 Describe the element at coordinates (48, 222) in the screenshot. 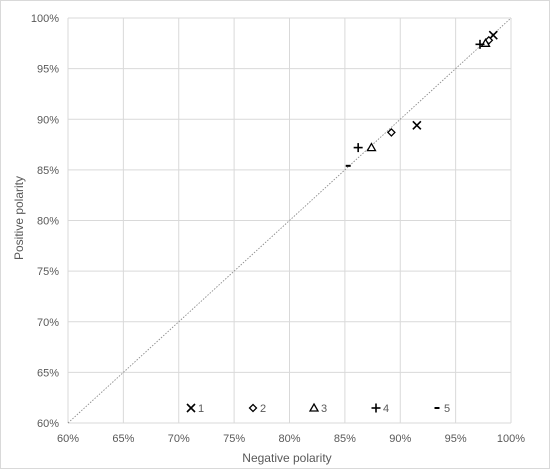

I see `y-tick-label: 80%` at that location.